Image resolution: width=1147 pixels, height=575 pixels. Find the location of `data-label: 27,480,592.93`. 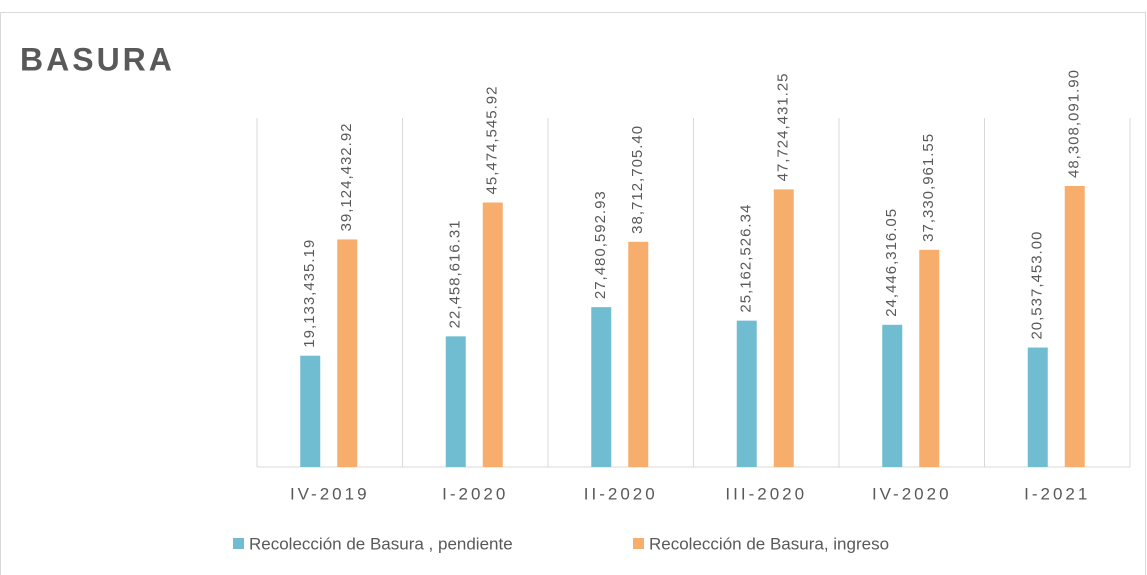

data-label: 27,480,592.93 is located at coordinates (600, 244).